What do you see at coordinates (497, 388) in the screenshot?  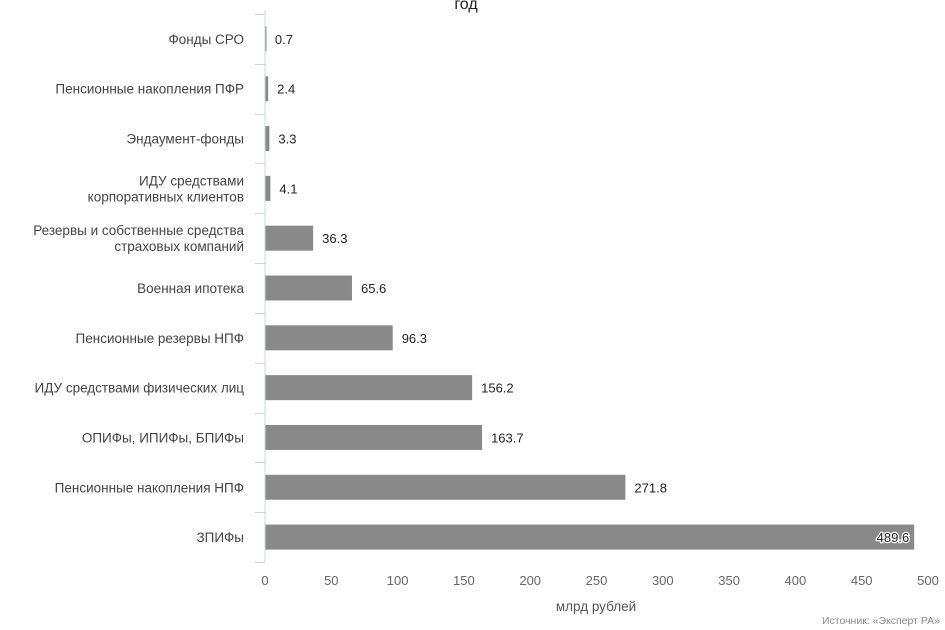 I see `data-label: 156.2` at bounding box center [497, 388].